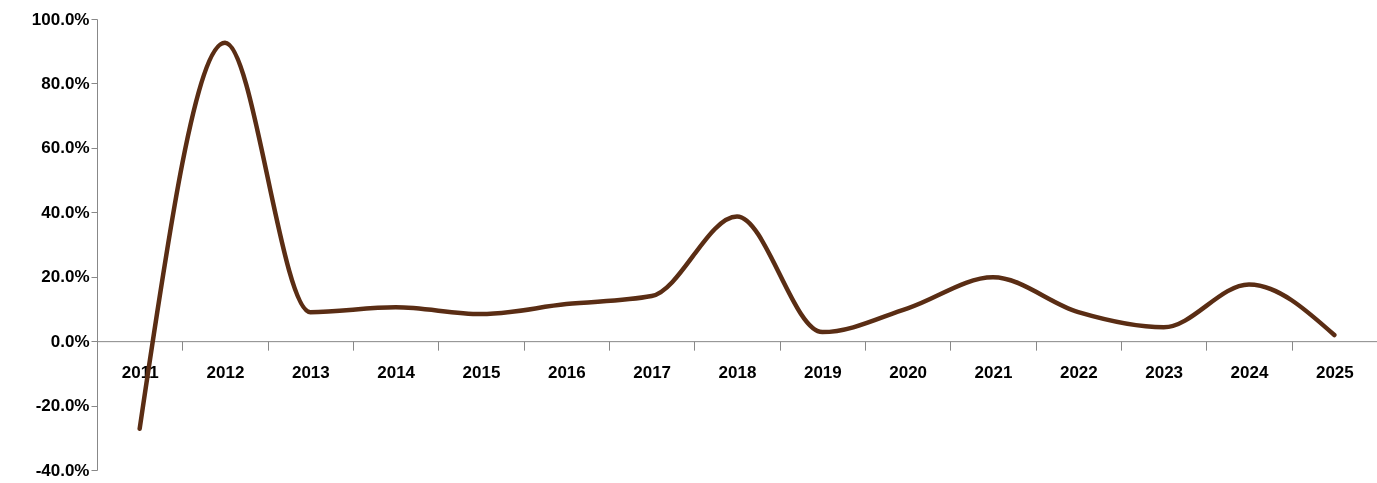 The width and height of the screenshot is (1377, 483). Describe the element at coordinates (65, 212) in the screenshot. I see `y-tick-label: 40.0%` at that location.